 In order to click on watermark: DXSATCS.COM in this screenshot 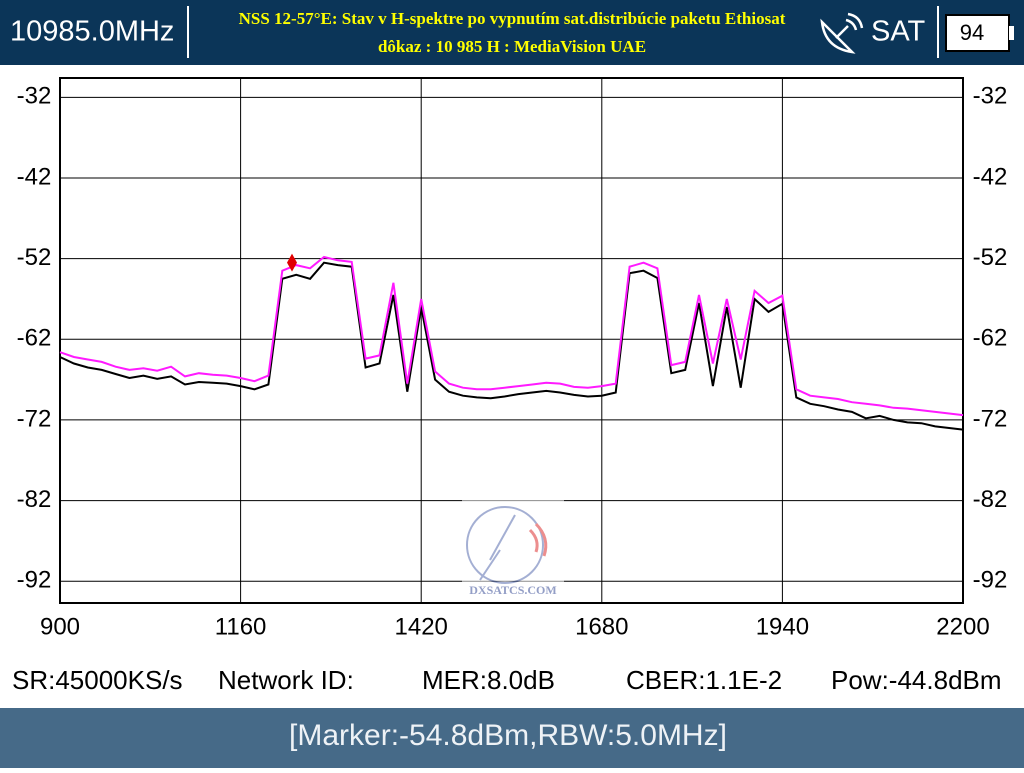, I will do `click(513, 550)`.